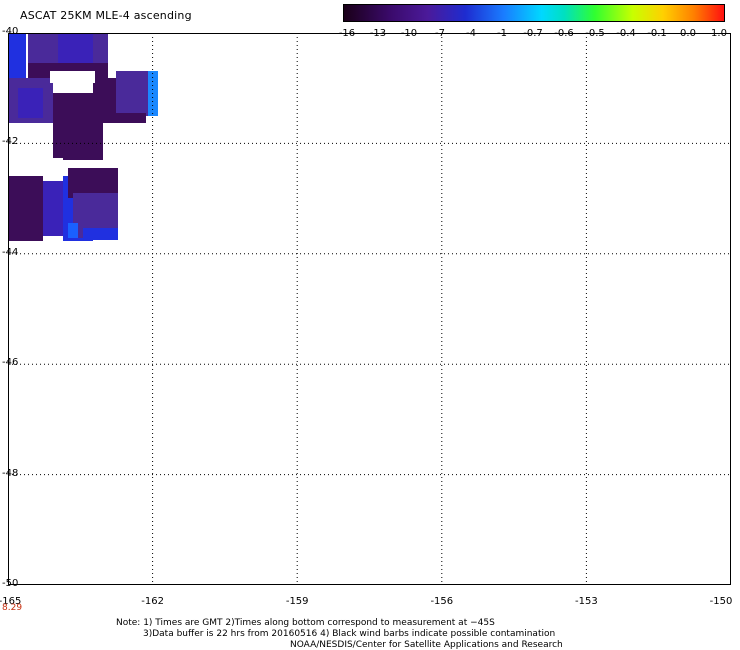 This screenshot has height=650, width=740. I want to click on longitude-label: -159, so click(297, 601).